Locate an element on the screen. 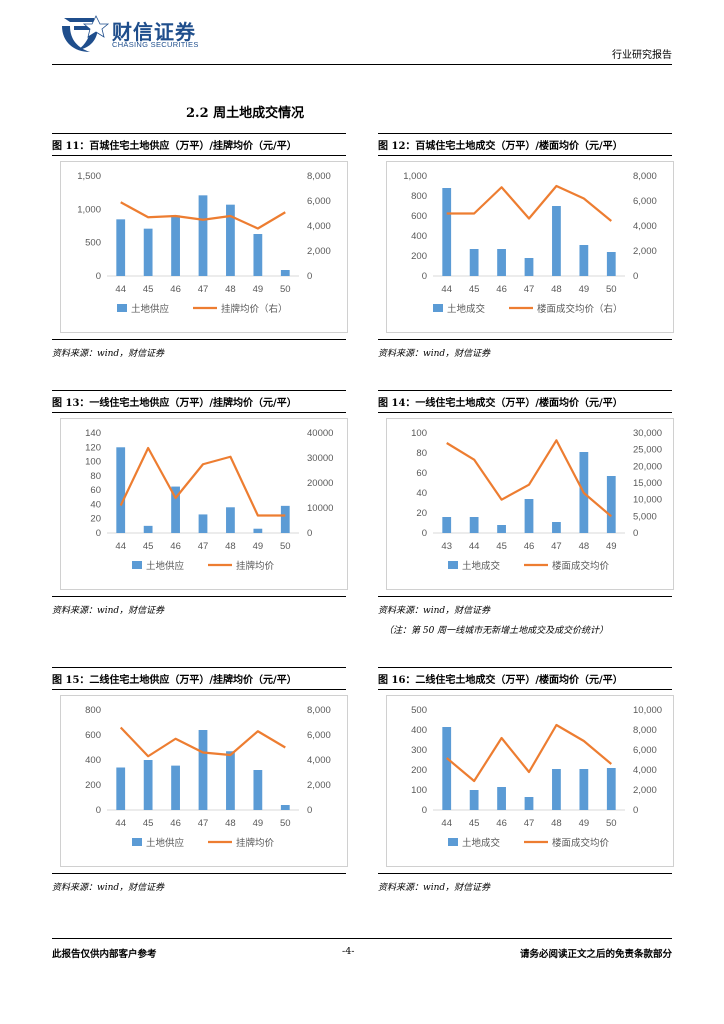 Image resolution: width=724 pixels, height=1024 pixels. y-right-tick-label: 40000 is located at coordinates (320, 433).